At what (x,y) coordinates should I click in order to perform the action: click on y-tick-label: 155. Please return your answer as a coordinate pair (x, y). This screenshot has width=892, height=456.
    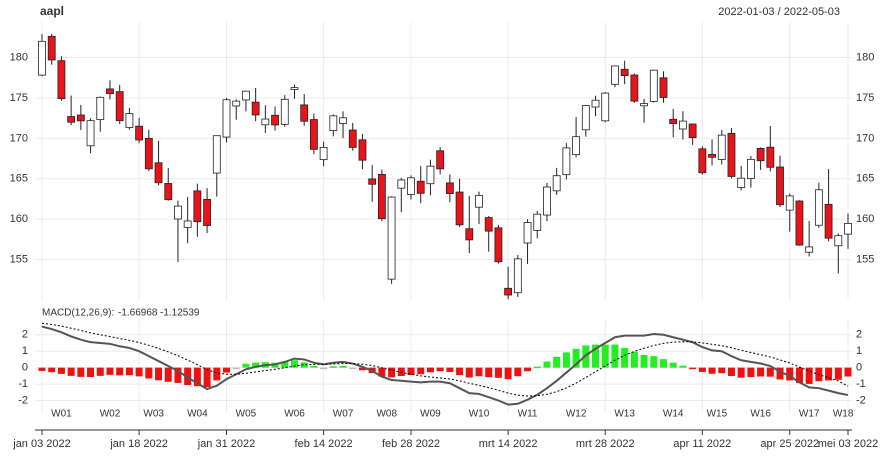
    Looking at the image, I should click on (865, 259).